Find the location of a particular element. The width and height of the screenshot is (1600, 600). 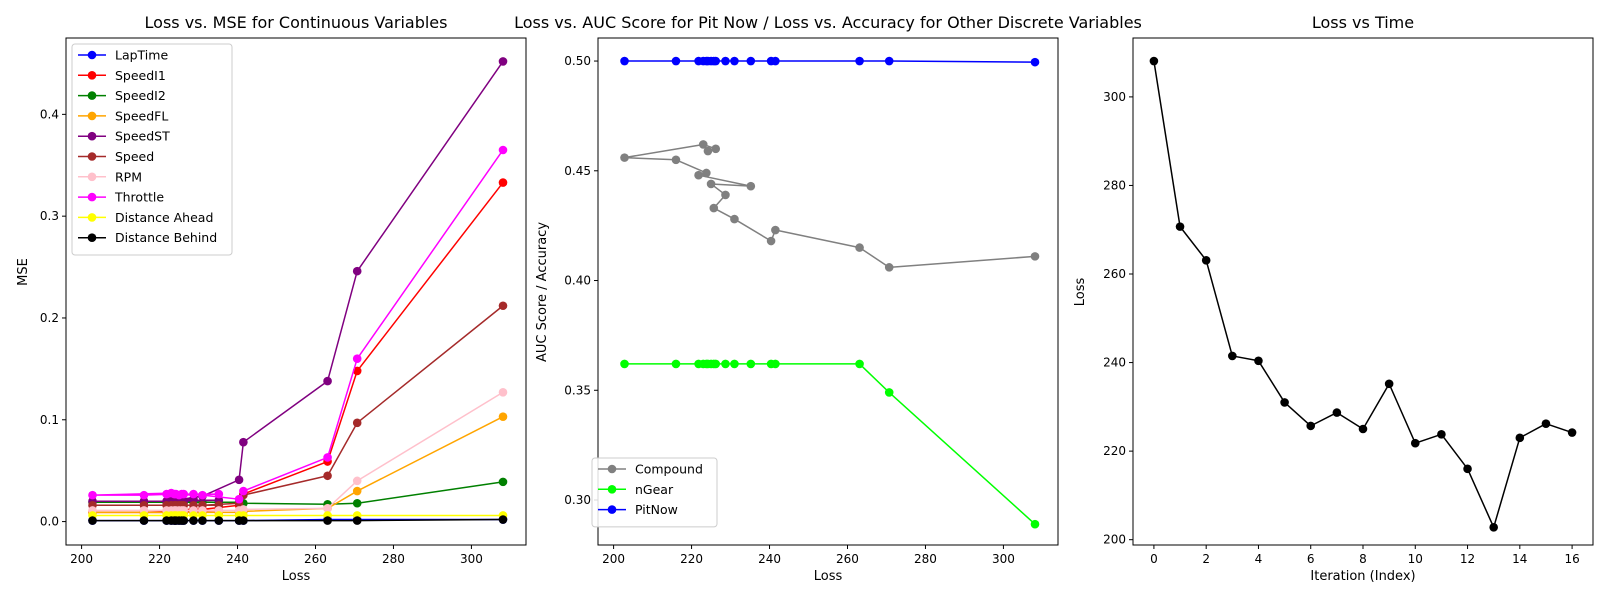

auc-legend-marker-ngear is located at coordinates (612, 489).